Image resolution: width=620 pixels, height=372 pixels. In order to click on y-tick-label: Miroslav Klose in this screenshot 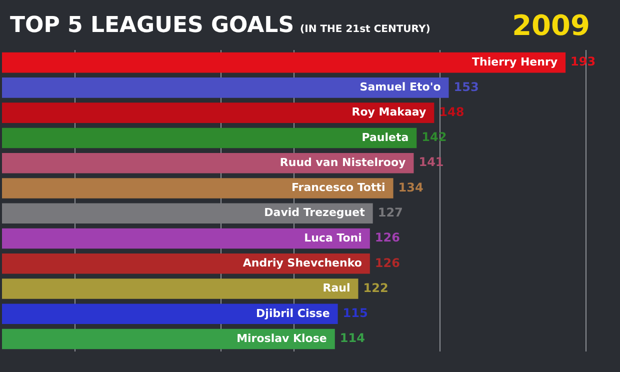, I will do `click(281, 338)`.